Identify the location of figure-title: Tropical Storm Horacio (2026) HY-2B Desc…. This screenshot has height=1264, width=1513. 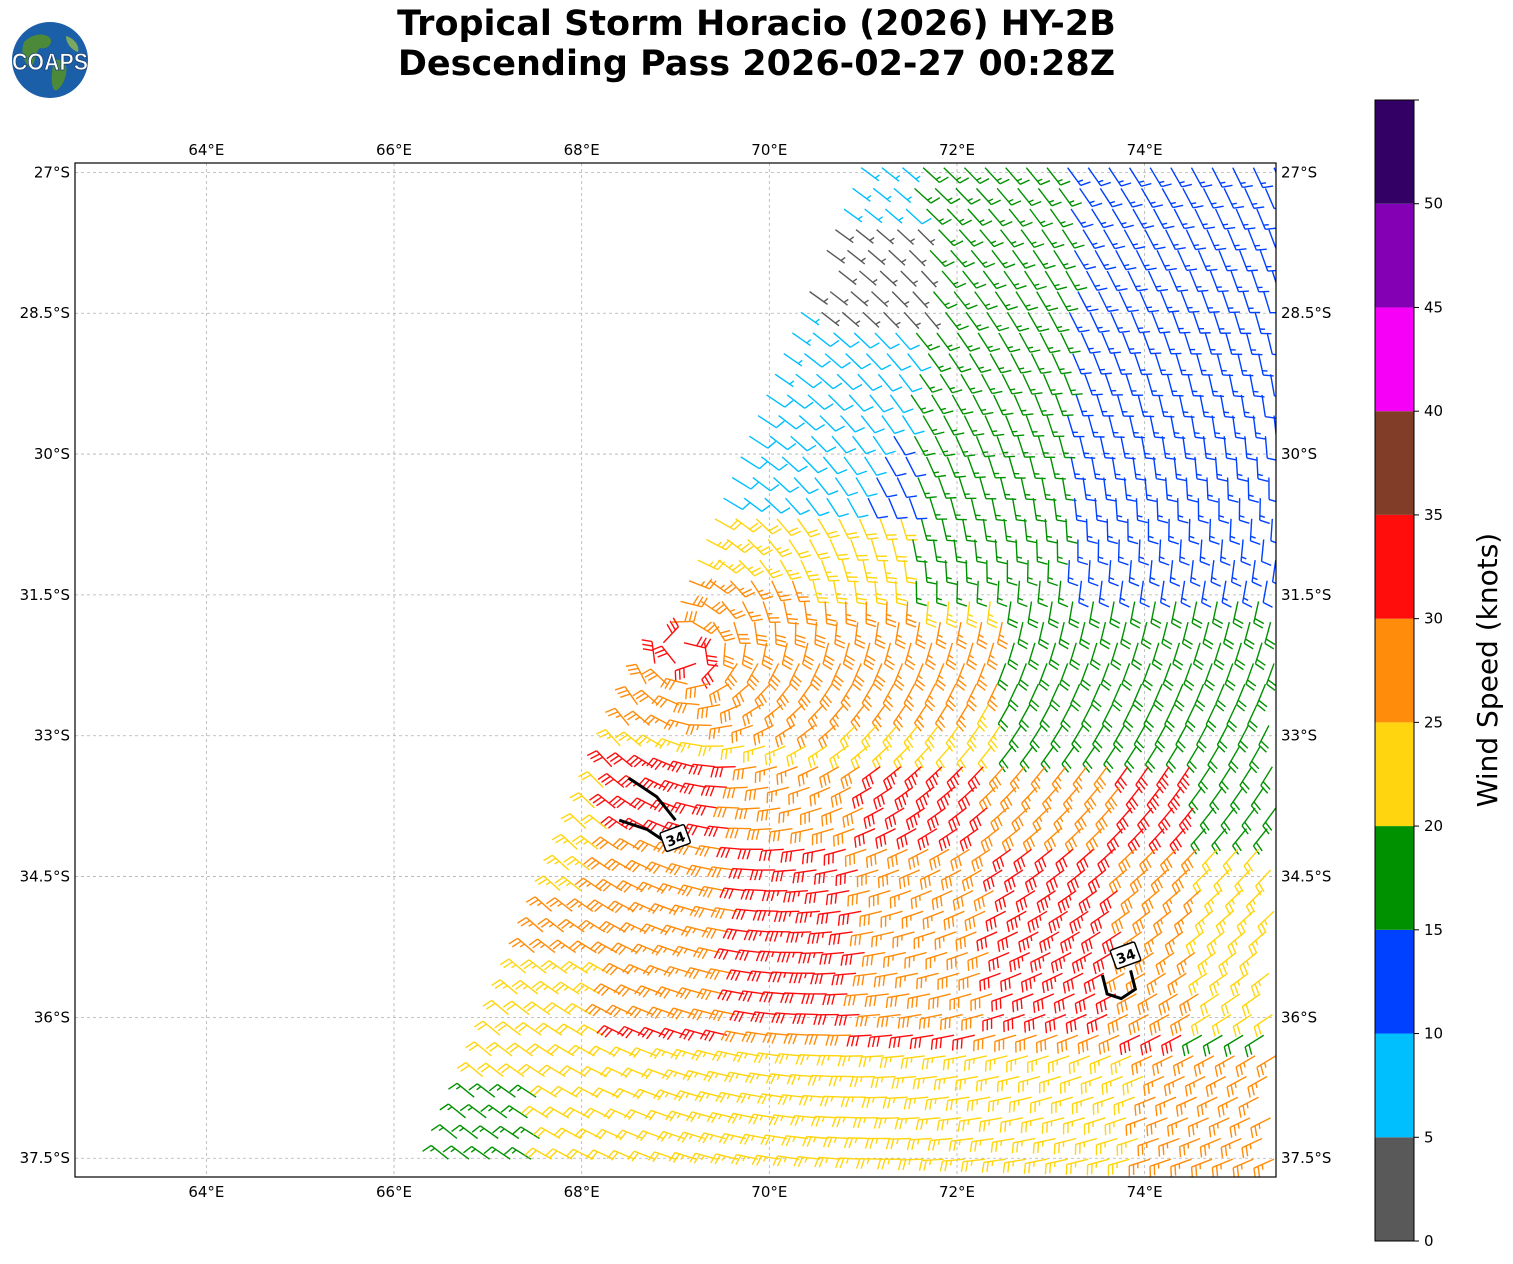
(756, 44).